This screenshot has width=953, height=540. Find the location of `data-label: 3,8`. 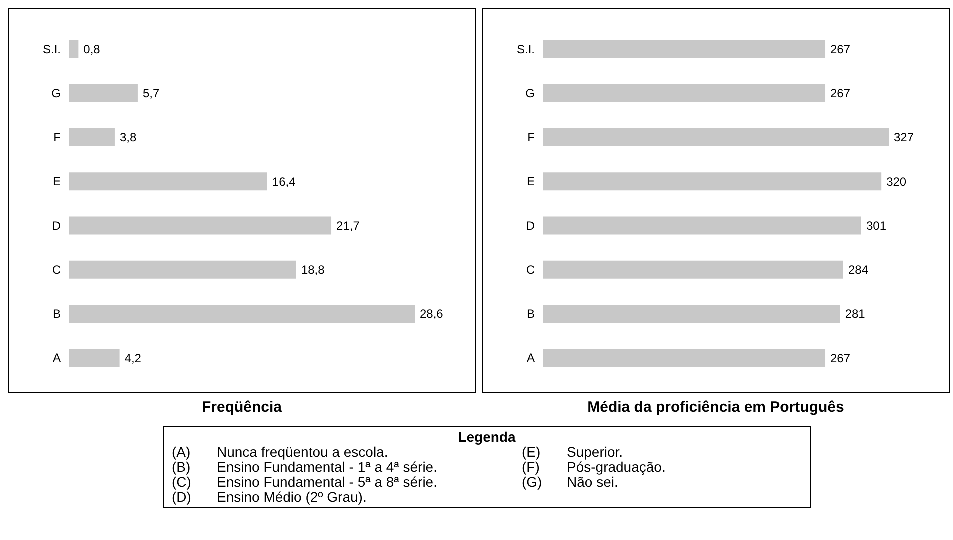

data-label: 3,8 is located at coordinates (128, 137).